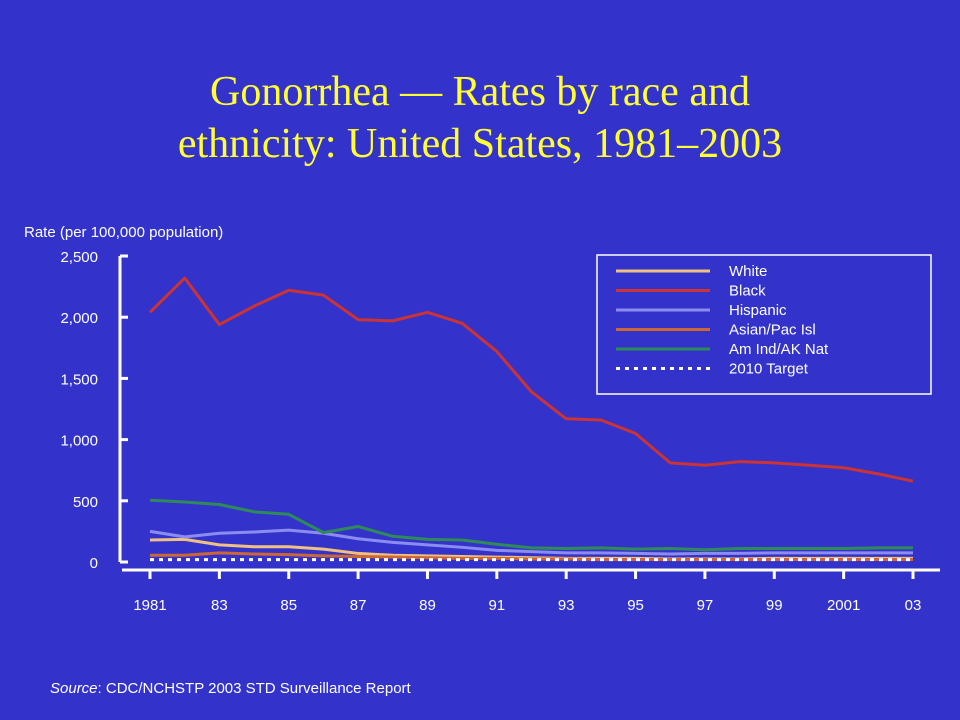  Describe the element at coordinates (774, 605) in the screenshot. I see `x-tick-label: 99` at that location.